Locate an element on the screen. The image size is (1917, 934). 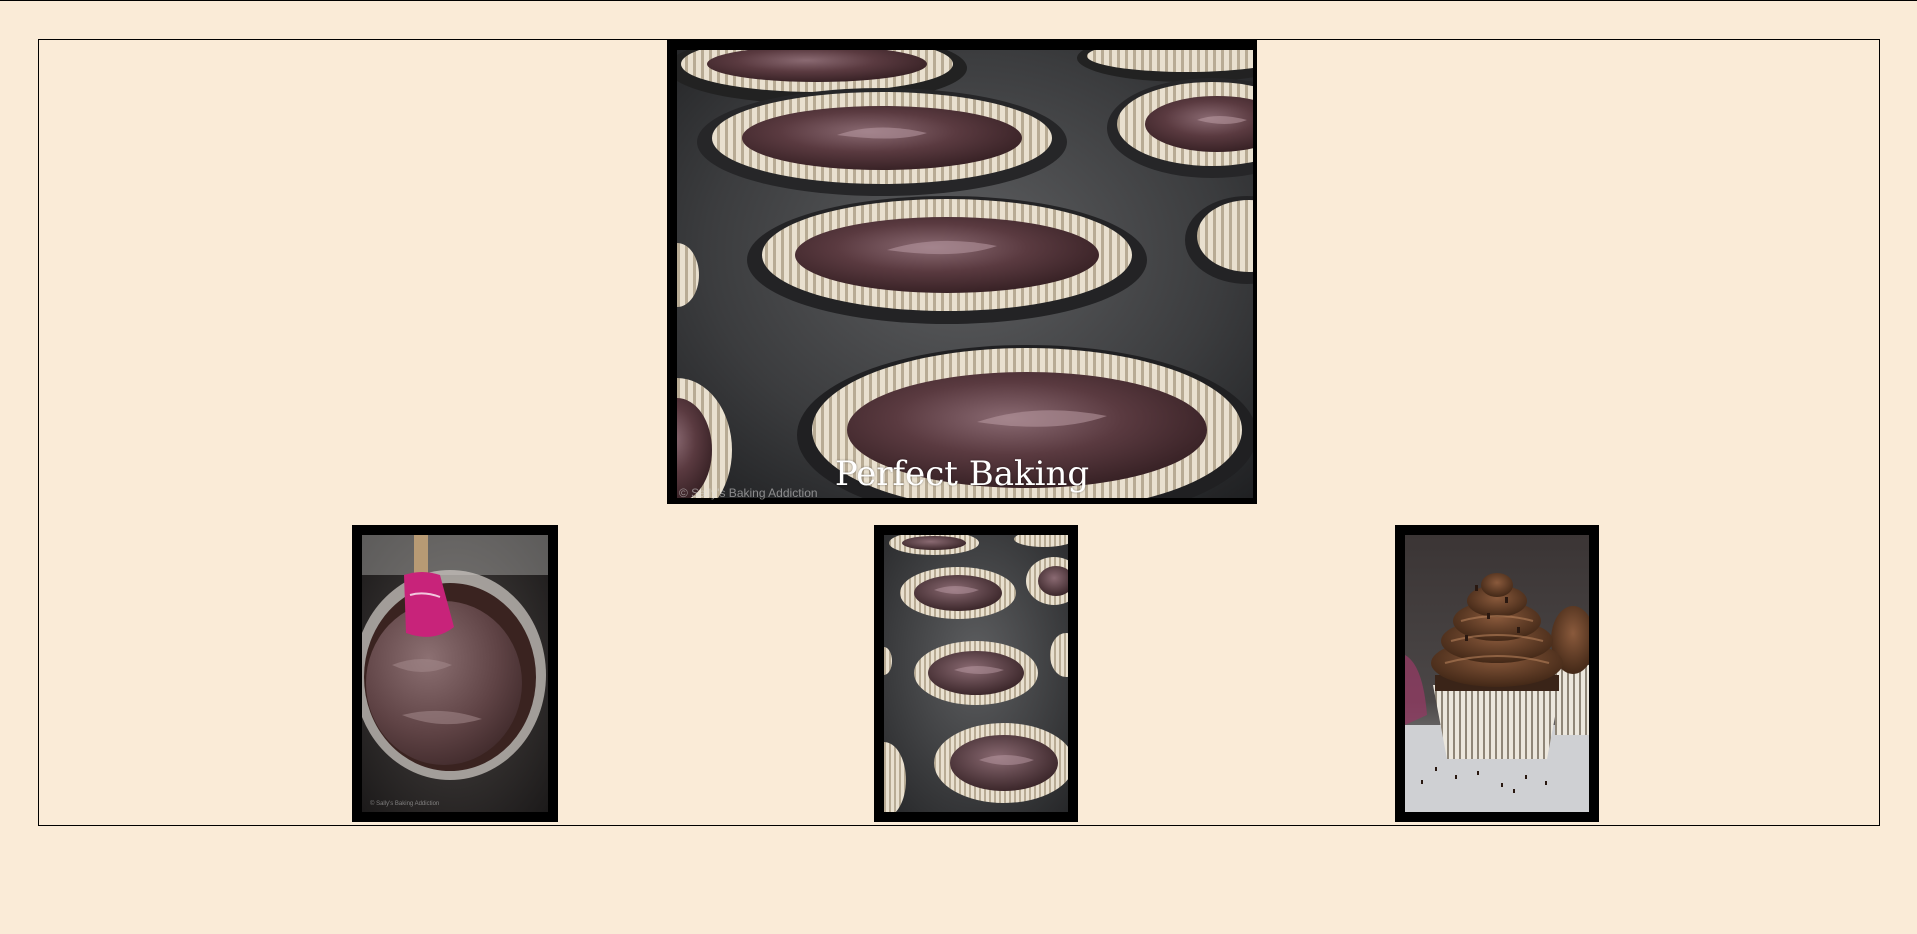
thumbnail-batter-bowl-image: © Sally's Baking Addiction is located at coordinates (455, 673).